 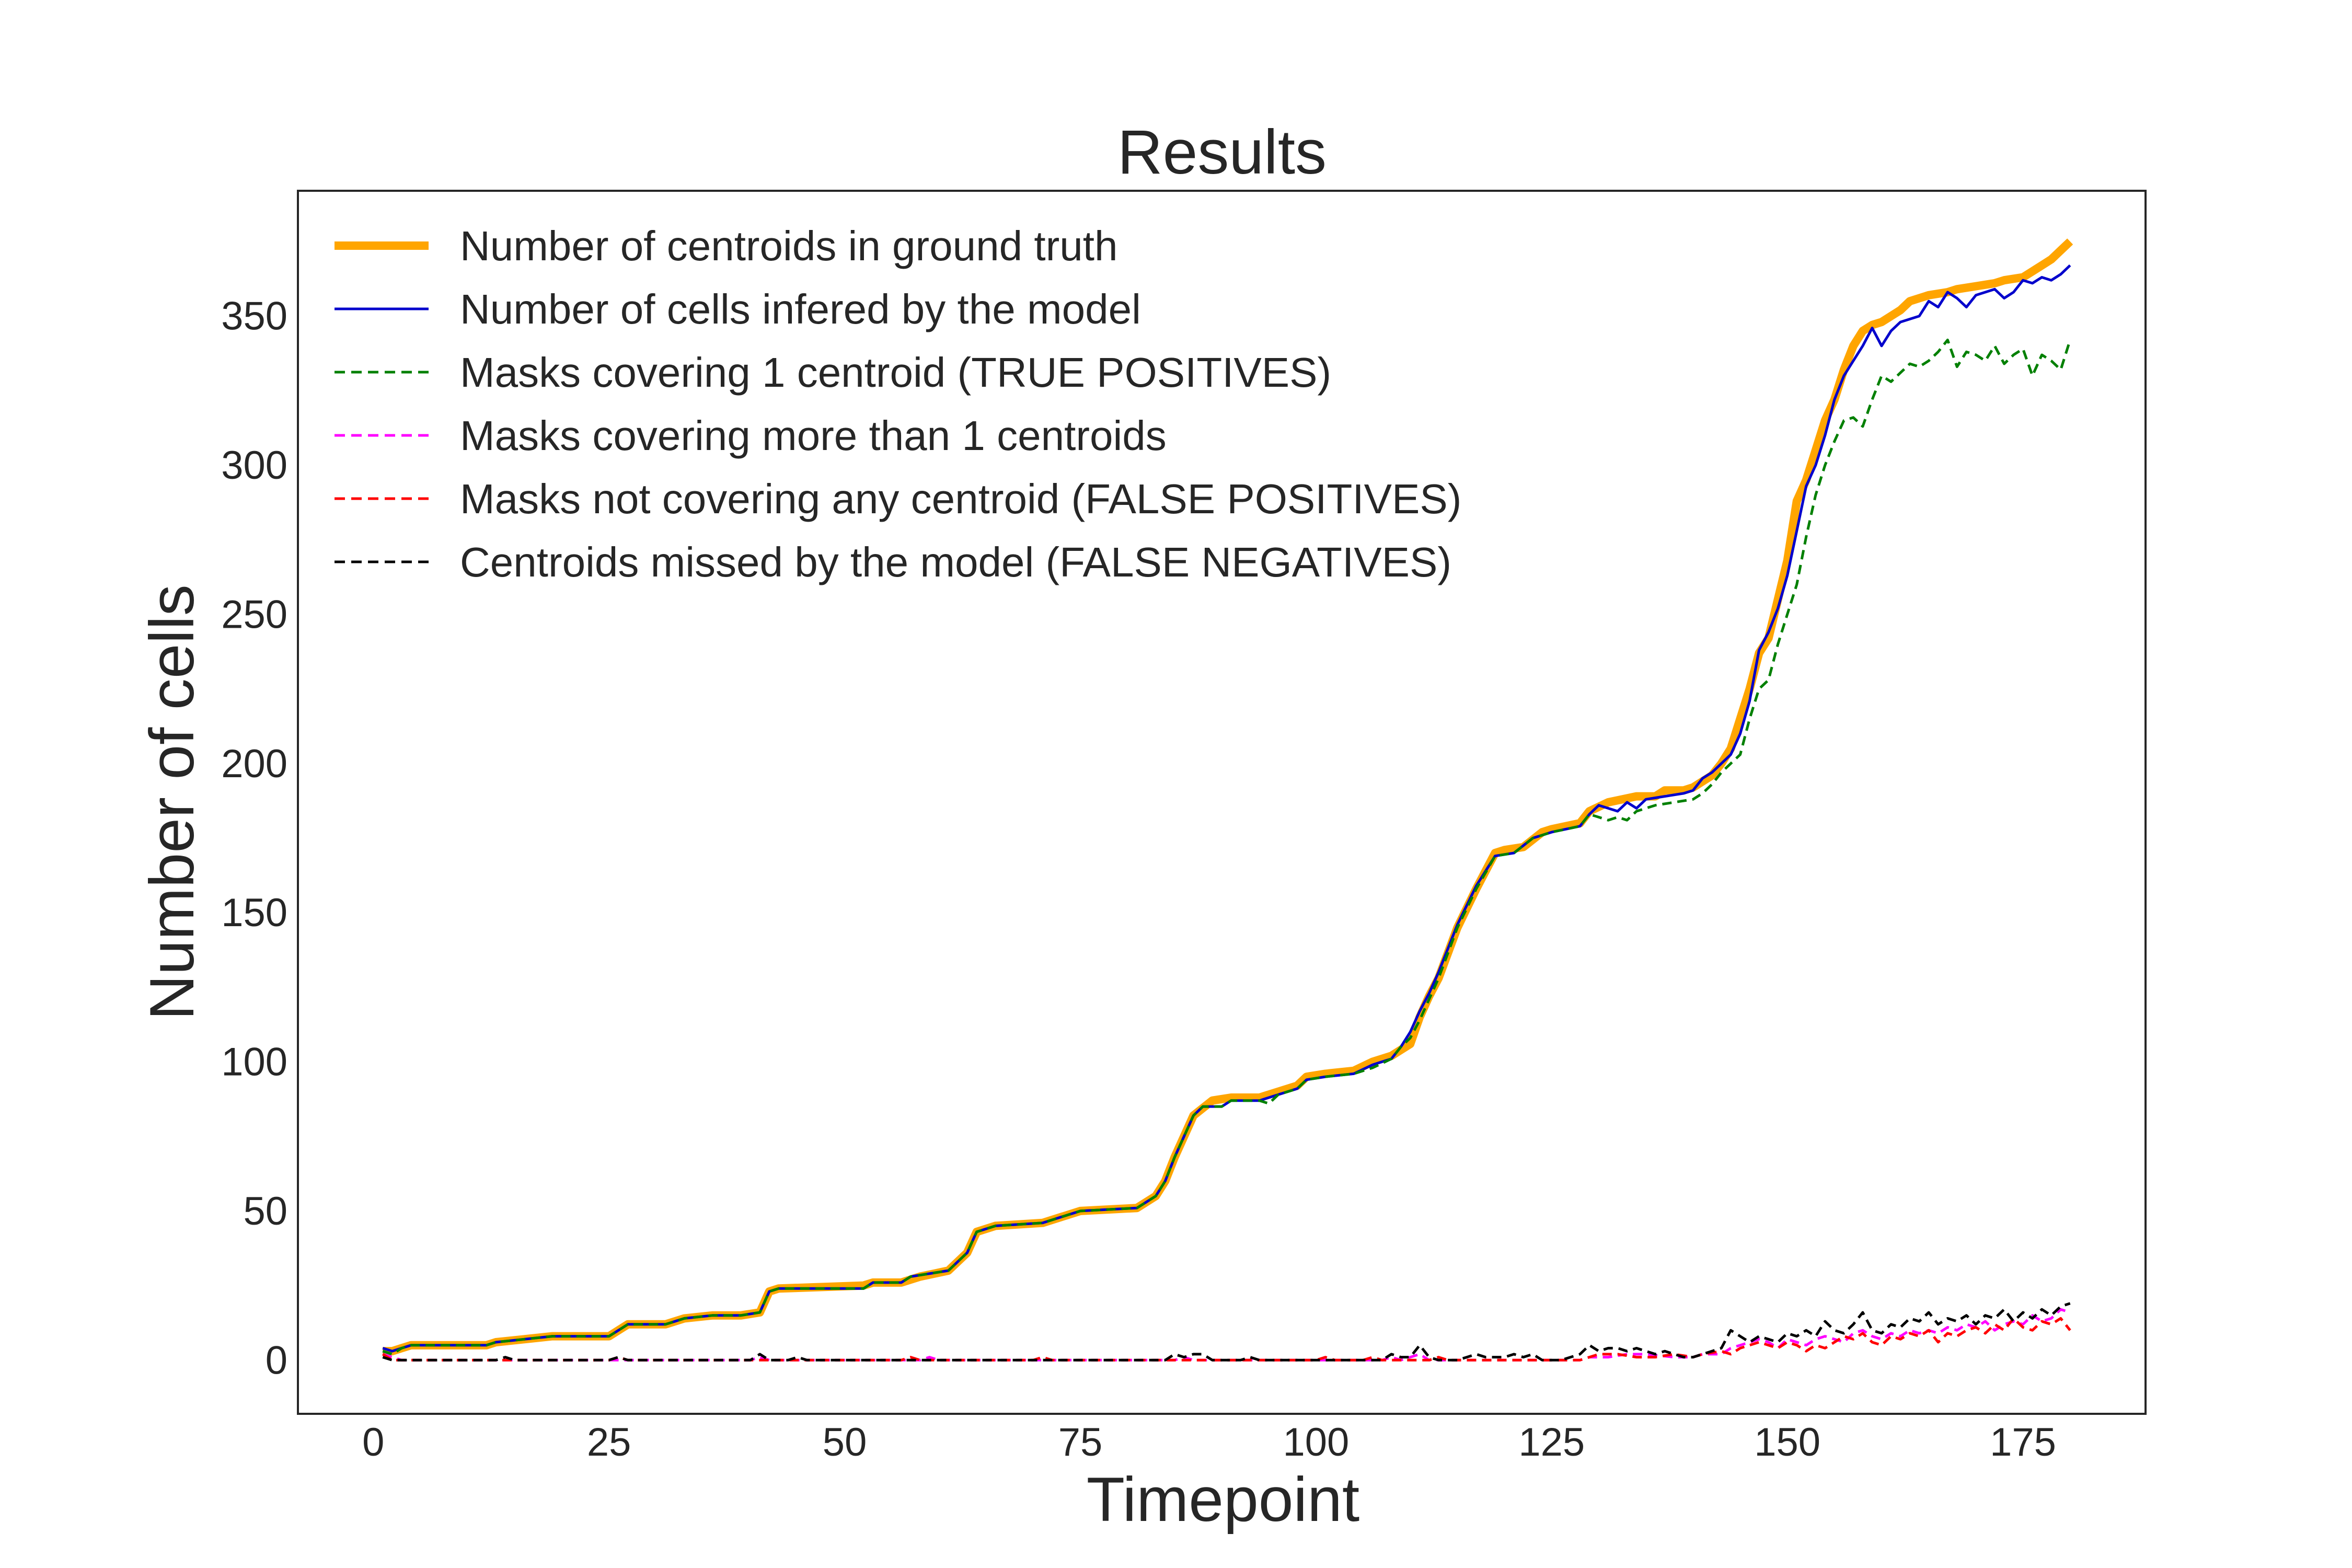 What do you see at coordinates (800, 309) in the screenshot?
I see `legend-label-number-of-cells-infered-by-the-model: Number of cells infered by the model` at bounding box center [800, 309].